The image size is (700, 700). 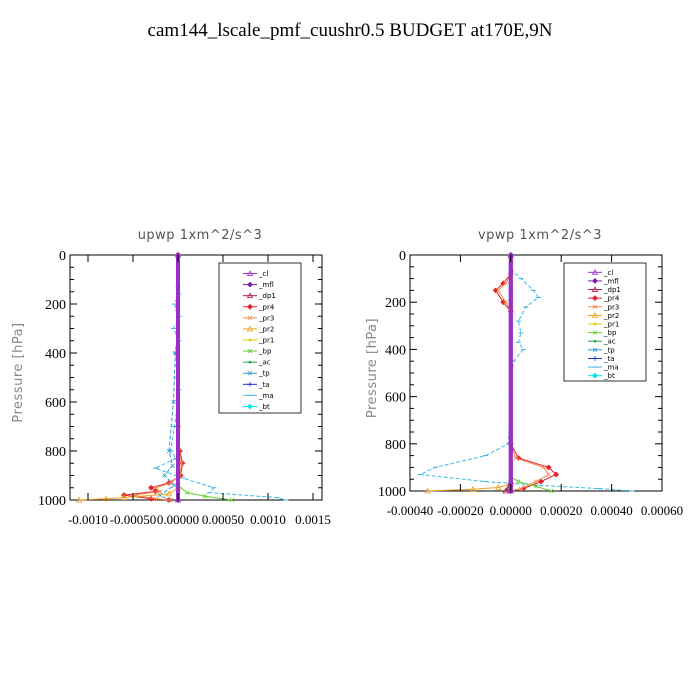 I want to click on x-tick-label: 0.0015, so click(x=313, y=519).